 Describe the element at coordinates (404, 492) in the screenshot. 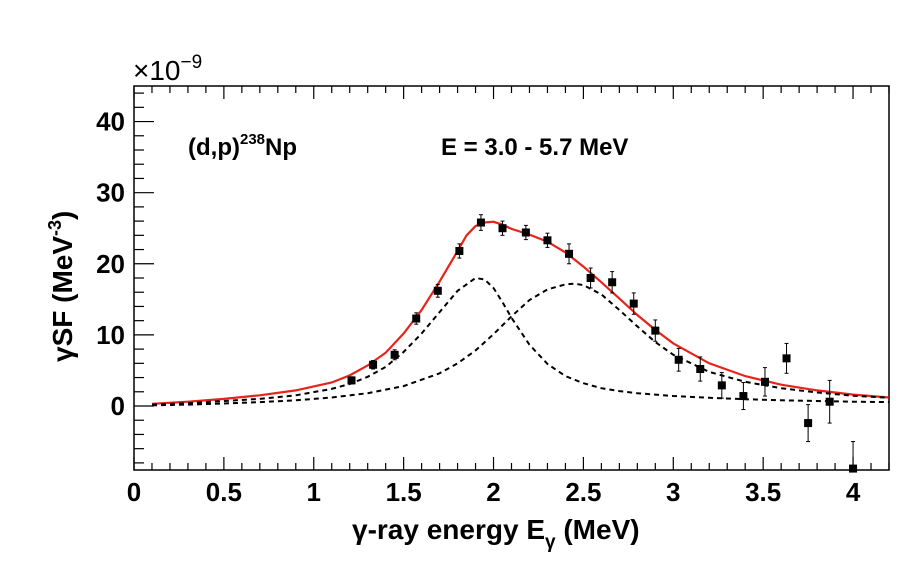

I see `x-tick-label: 1.5` at that location.